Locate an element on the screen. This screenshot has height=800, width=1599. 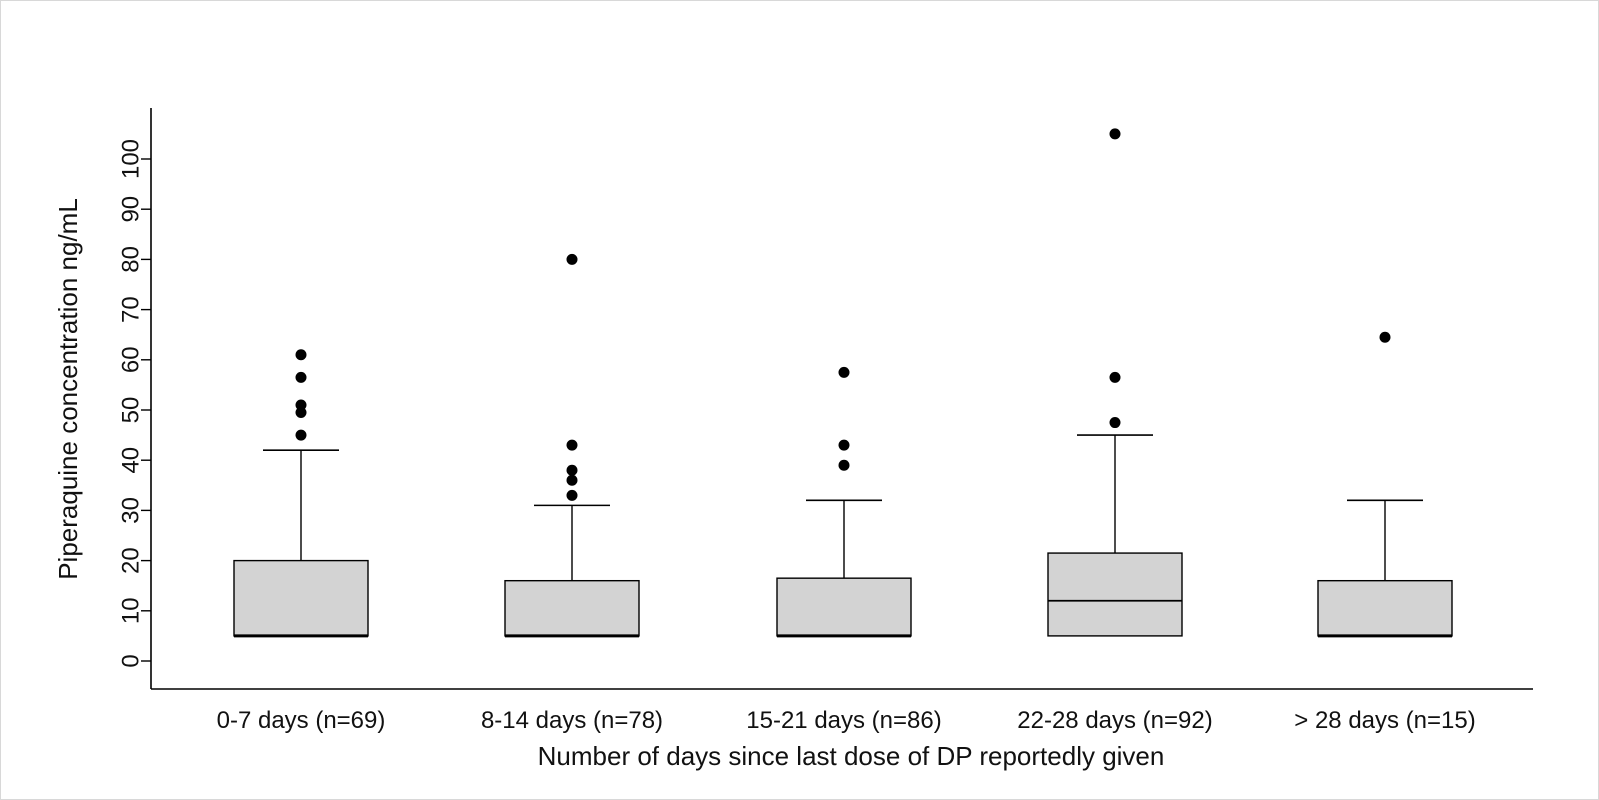
x-tick-label: 8-14 days (n=78) is located at coordinates (572, 720).